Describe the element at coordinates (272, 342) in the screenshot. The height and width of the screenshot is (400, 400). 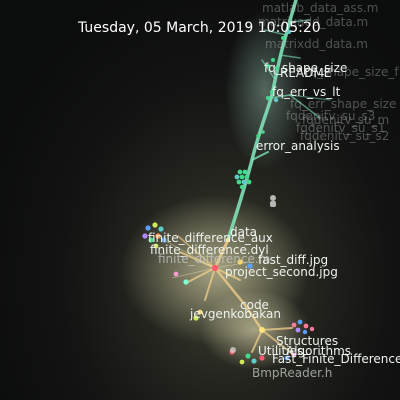
I see `file-nodes-code` at that location.